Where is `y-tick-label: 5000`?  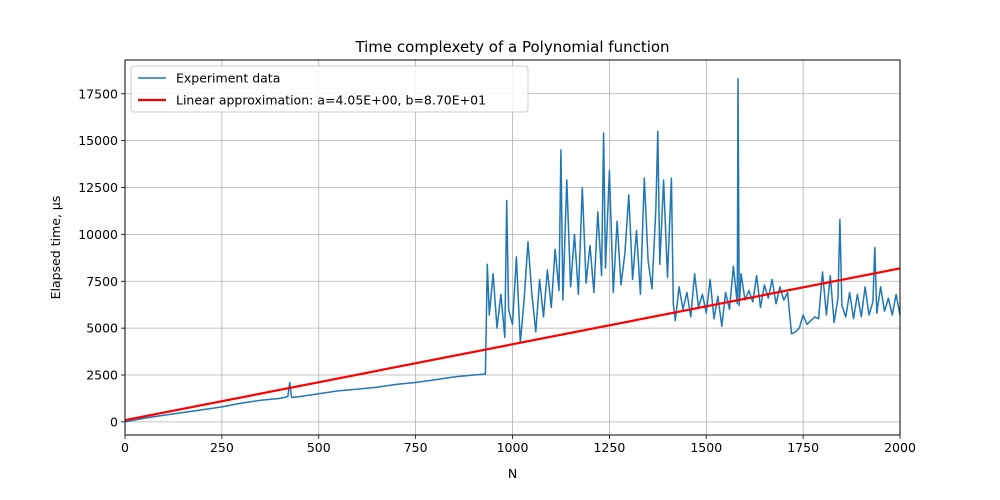
y-tick-label: 5000 is located at coordinates (102, 328).